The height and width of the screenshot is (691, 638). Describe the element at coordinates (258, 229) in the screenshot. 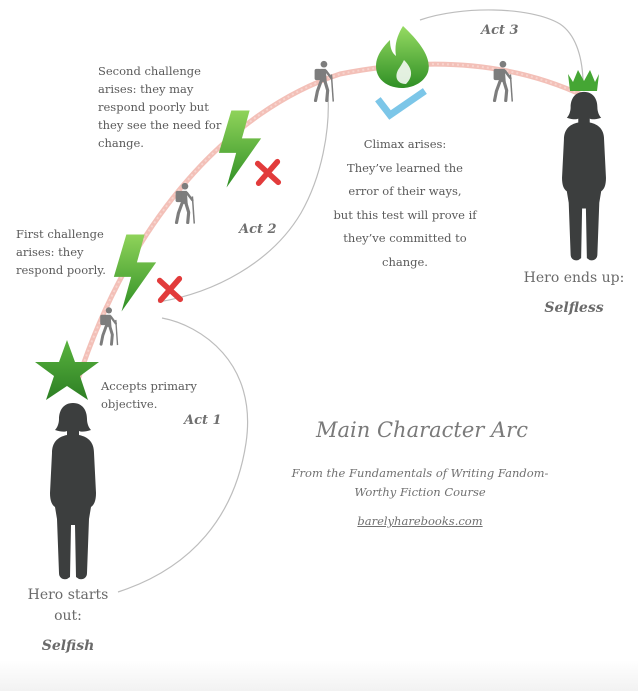

I see `act-2-label: Act 2` at that location.